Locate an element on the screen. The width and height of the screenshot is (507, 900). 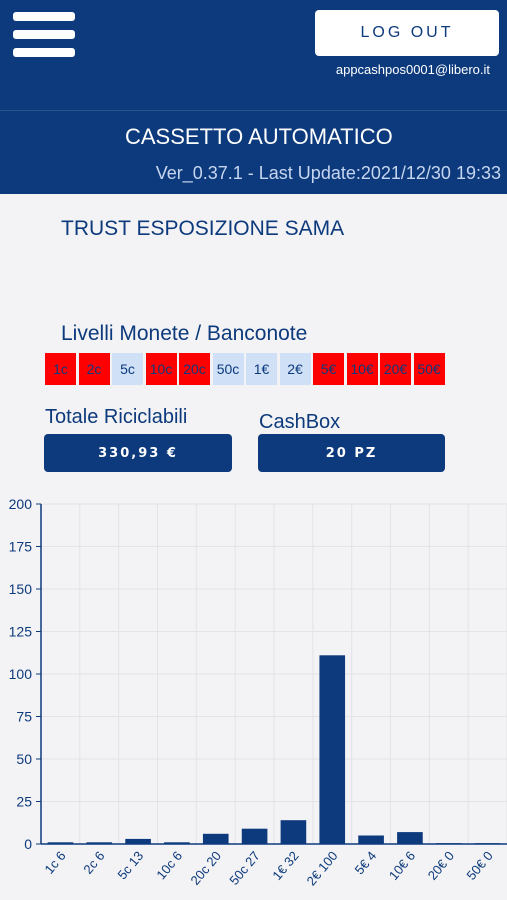
x-tick-label: 10c 6 is located at coordinates (169, 865).